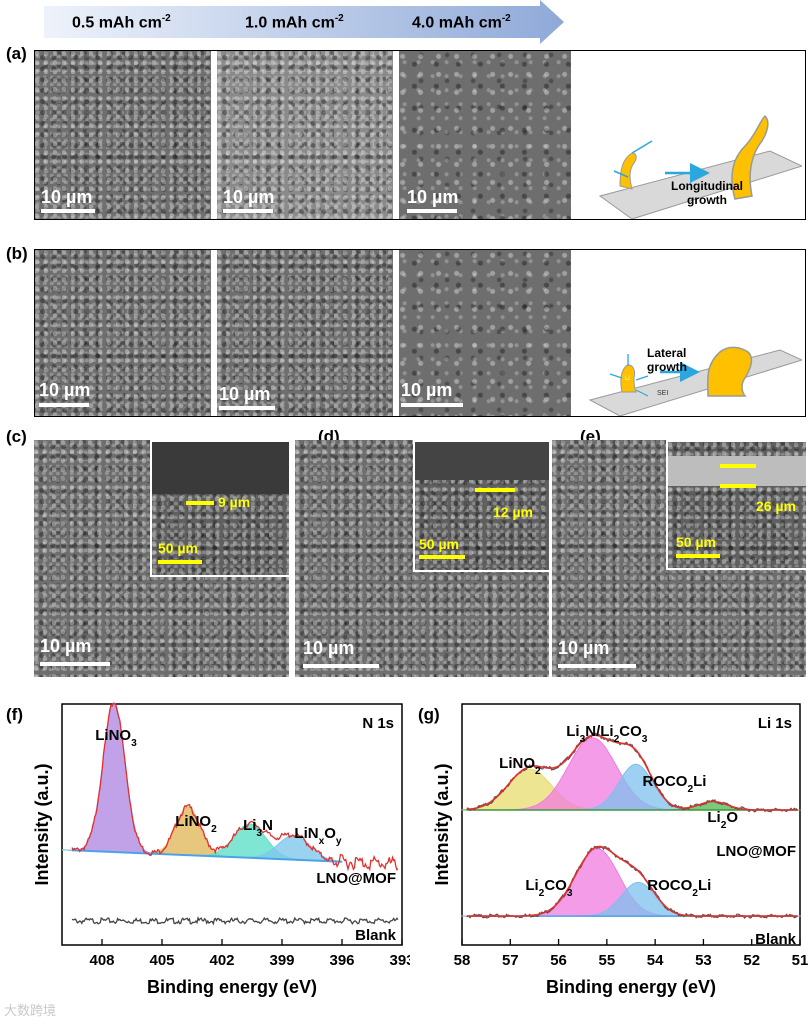  I want to click on thickness-bar-bottom, so click(738, 486).